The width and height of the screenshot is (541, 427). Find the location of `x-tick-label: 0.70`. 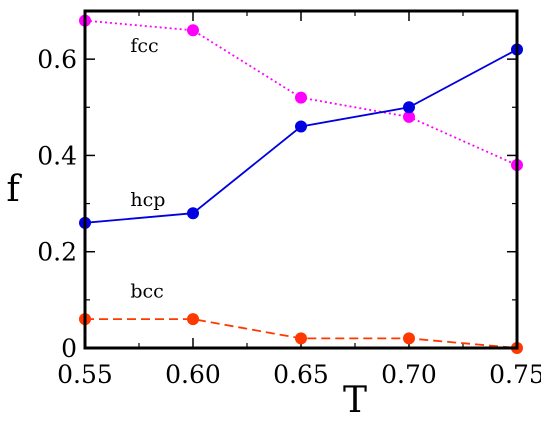

x-tick-label: 0.70 is located at coordinates (409, 374).